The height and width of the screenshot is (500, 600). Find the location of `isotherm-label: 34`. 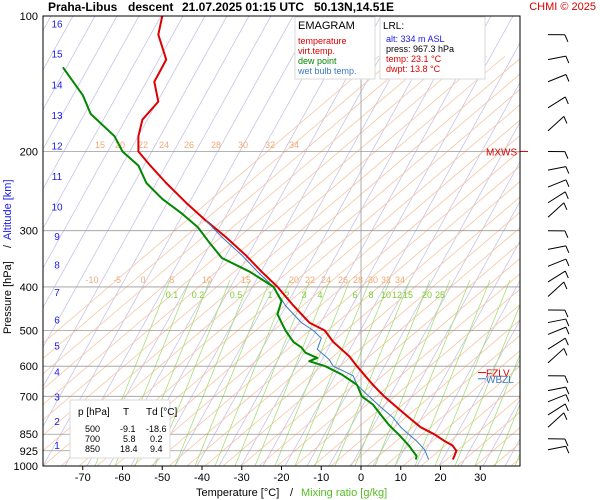

isotherm-label: 34 is located at coordinates (400, 280).